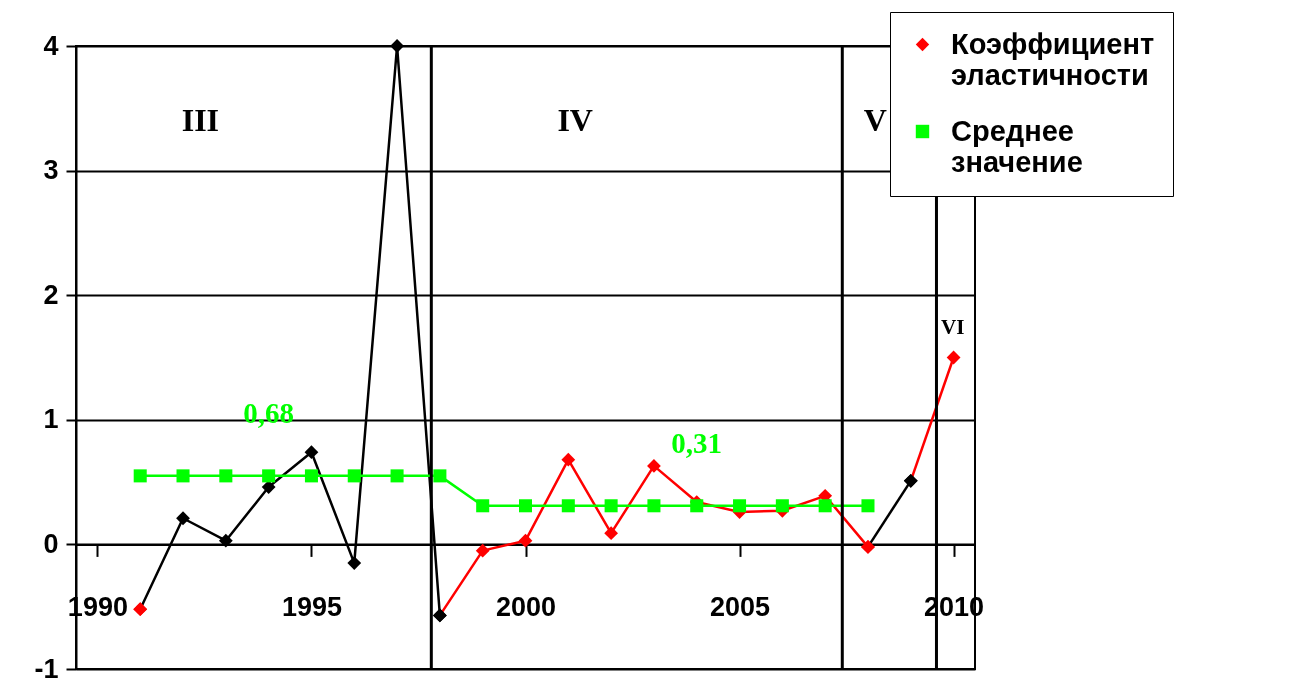 Image resolution: width=1297 pixels, height=680 pixels. What do you see at coordinates (51, 543) in the screenshot?
I see `y-tick-label: 0` at bounding box center [51, 543].